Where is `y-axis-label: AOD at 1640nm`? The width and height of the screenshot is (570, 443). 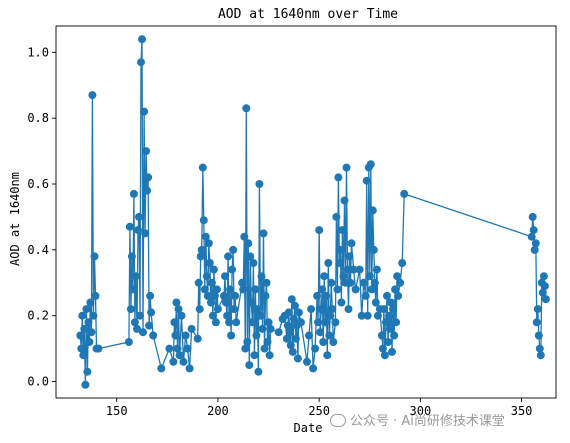 y-axis-label: AOD at 1640nm is located at coordinates (15, 219).